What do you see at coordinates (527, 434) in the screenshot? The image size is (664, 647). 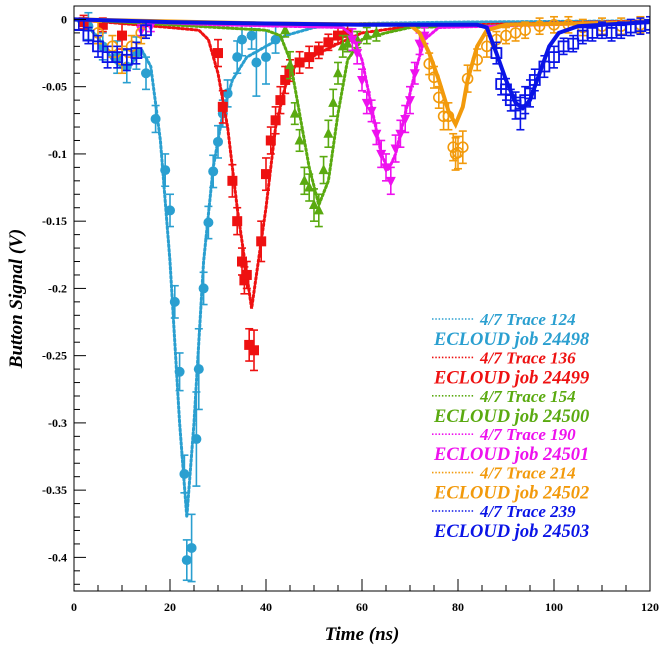 I see `legend-trace-label: 4/7 Trace 190` at bounding box center [527, 434].